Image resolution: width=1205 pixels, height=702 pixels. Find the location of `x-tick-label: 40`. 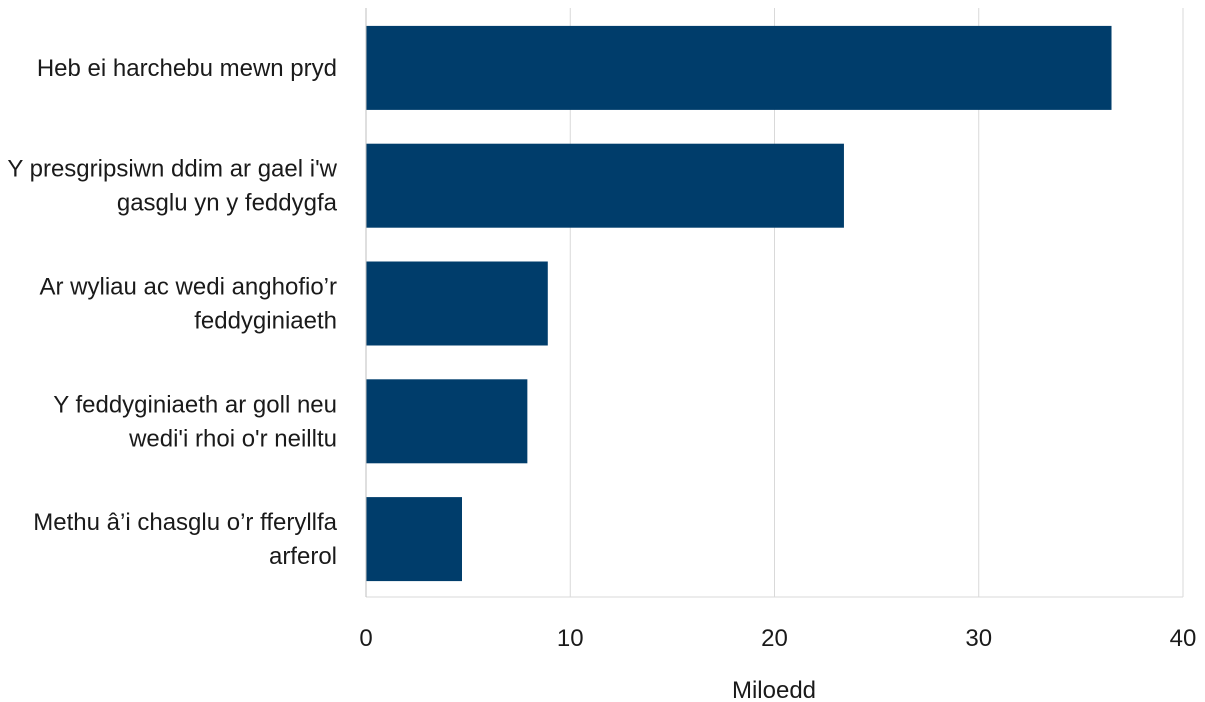

x-tick-label: 40 is located at coordinates (1183, 638).